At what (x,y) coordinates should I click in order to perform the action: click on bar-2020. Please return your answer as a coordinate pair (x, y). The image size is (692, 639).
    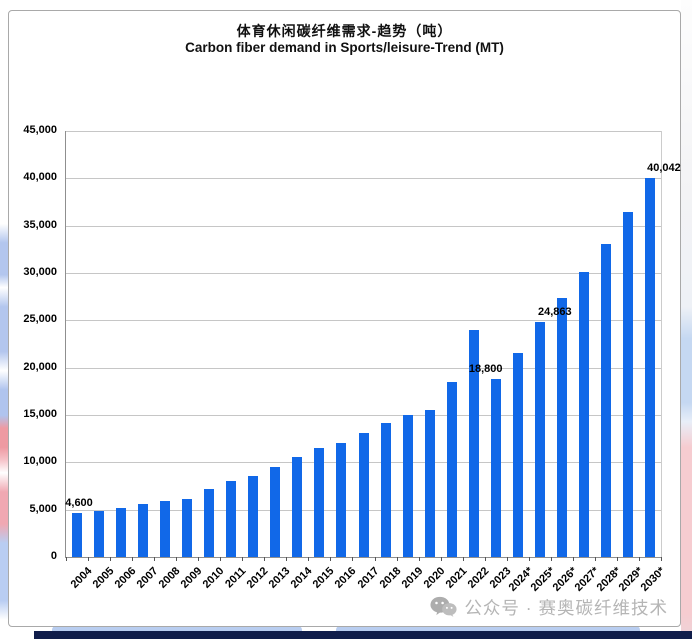
    Looking at the image, I should click on (429, 483).